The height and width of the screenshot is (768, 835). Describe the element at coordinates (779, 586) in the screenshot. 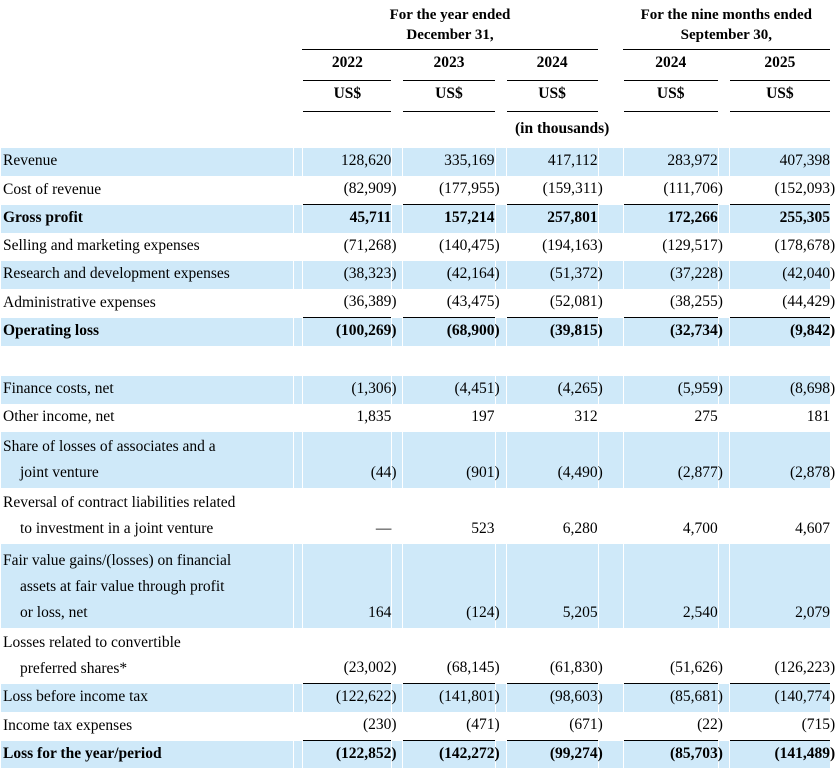

I see `value-cell: 2,079` at that location.